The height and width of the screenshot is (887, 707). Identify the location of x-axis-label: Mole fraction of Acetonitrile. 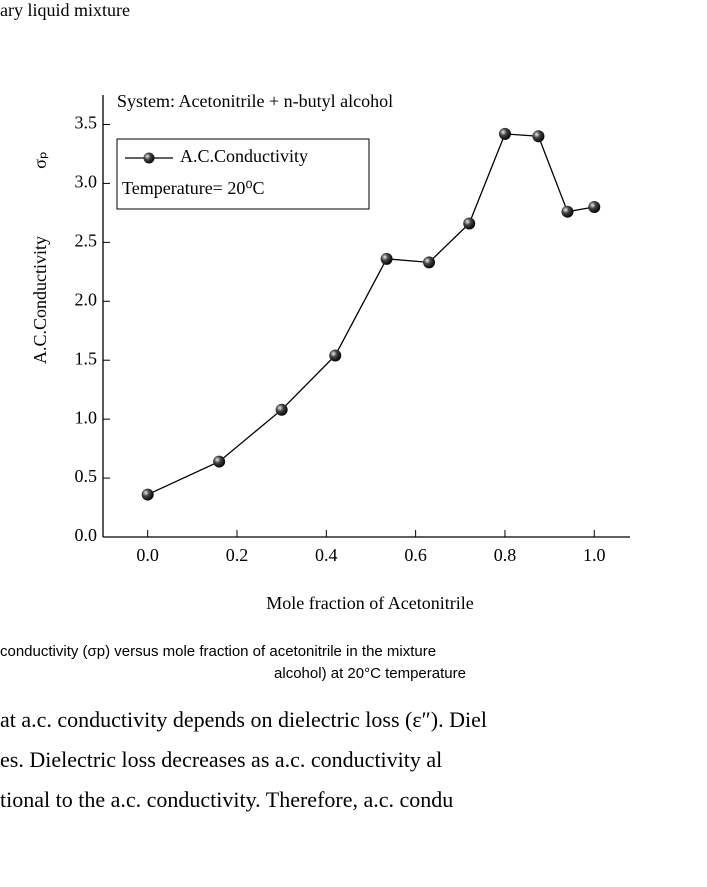
(369, 603).